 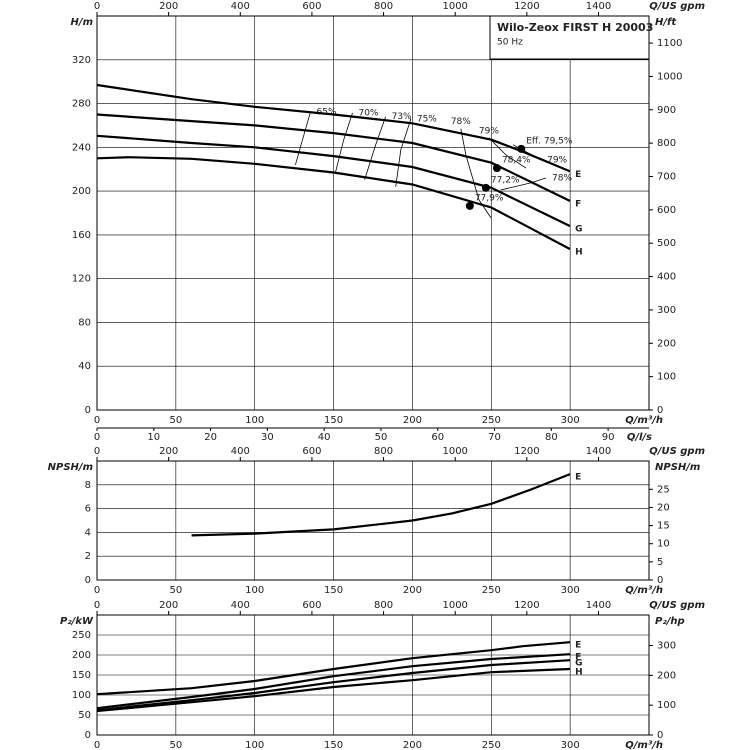 What do you see at coordinates (570, 590) in the screenshot?
I see `x-tick-label: 300` at bounding box center [570, 590].